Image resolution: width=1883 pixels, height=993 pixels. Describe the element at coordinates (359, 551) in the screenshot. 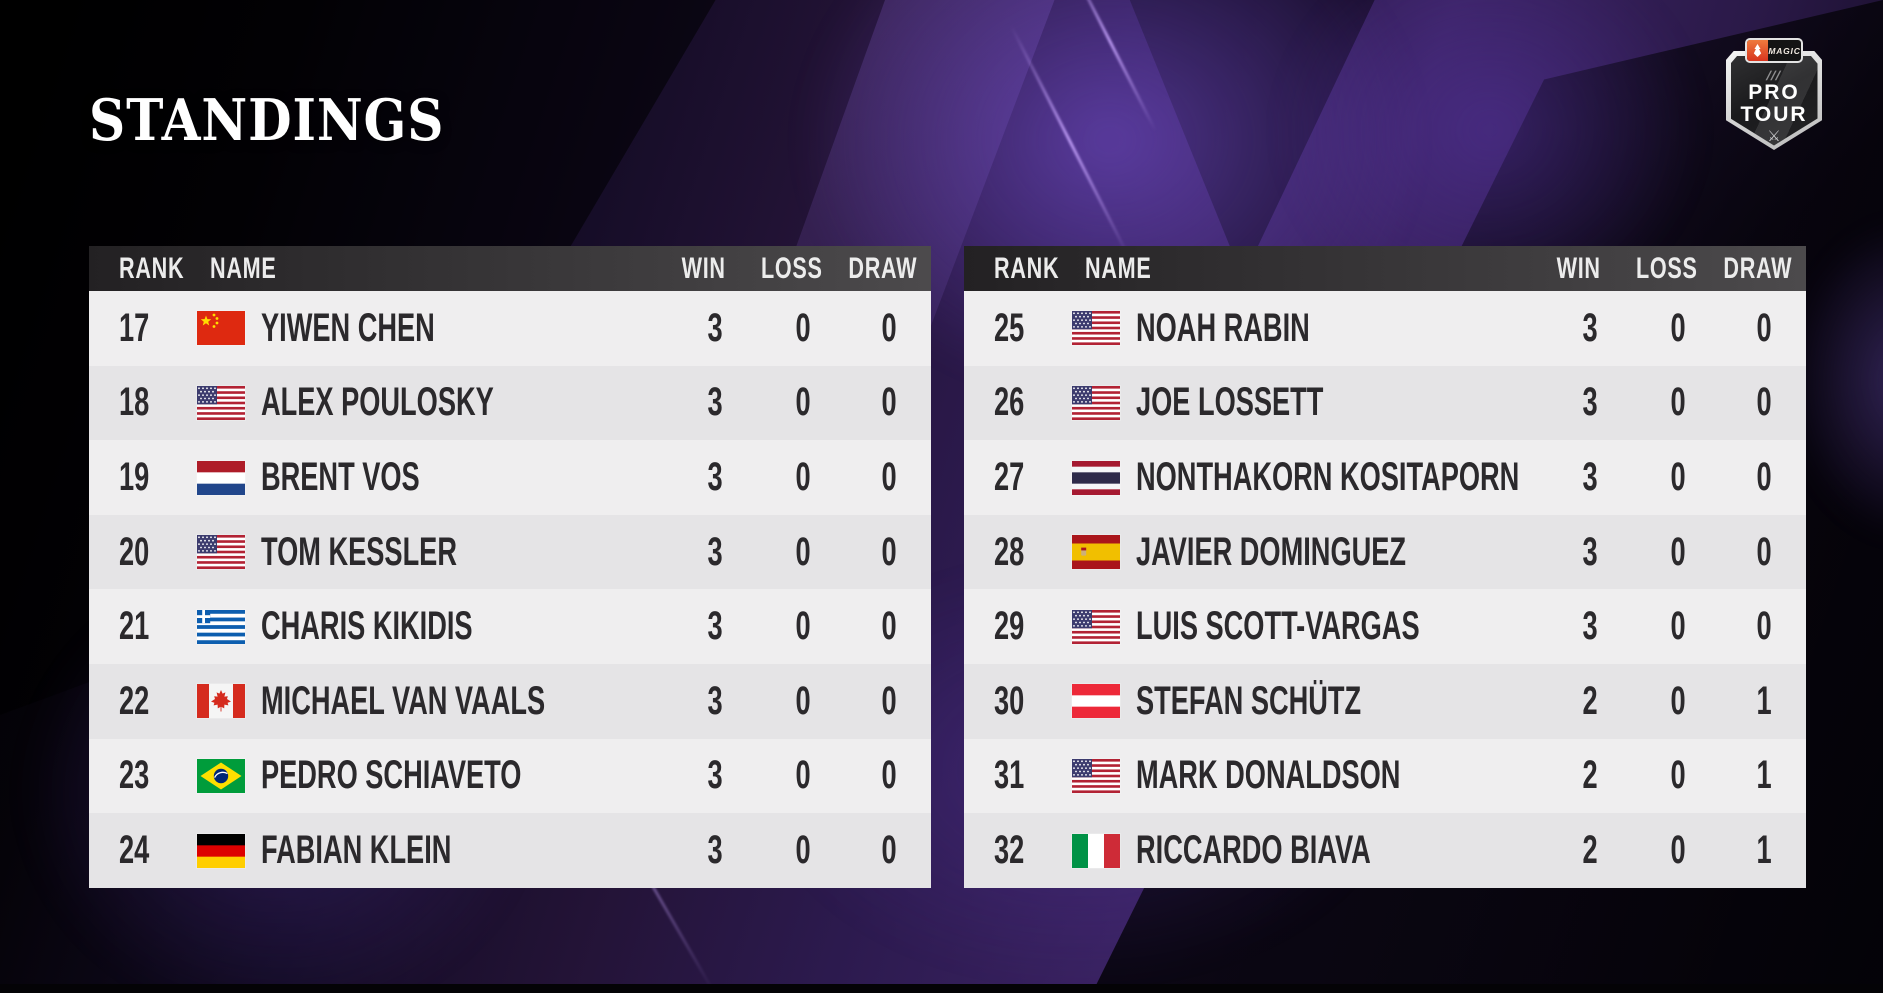

I see `player-name: TOM KESSLER` at that location.